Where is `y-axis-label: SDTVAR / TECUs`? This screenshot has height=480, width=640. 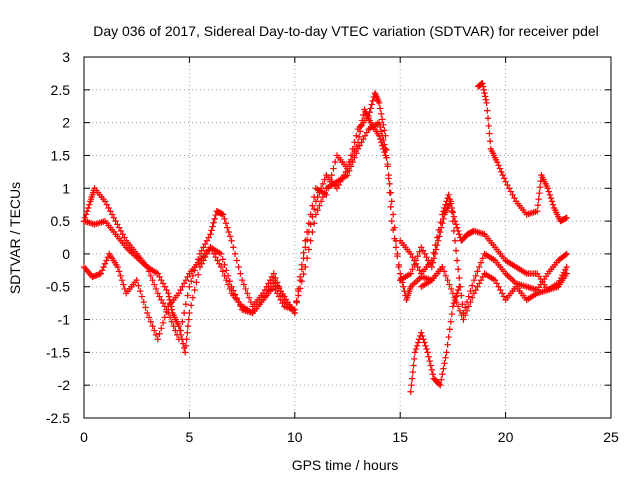 y-axis-label: SDTVAR / TECUs is located at coordinates (15, 238).